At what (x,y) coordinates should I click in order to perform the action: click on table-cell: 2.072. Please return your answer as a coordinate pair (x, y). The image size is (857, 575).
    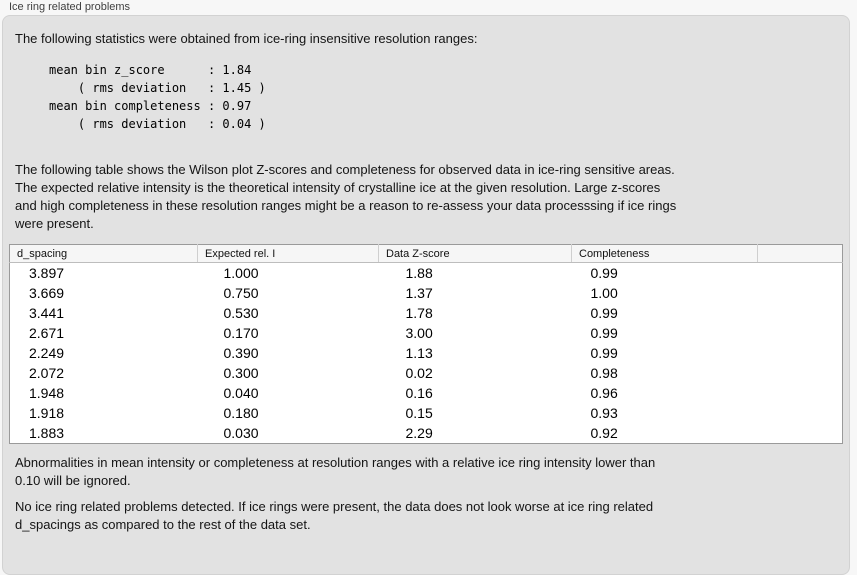
    Looking at the image, I should click on (47, 373).